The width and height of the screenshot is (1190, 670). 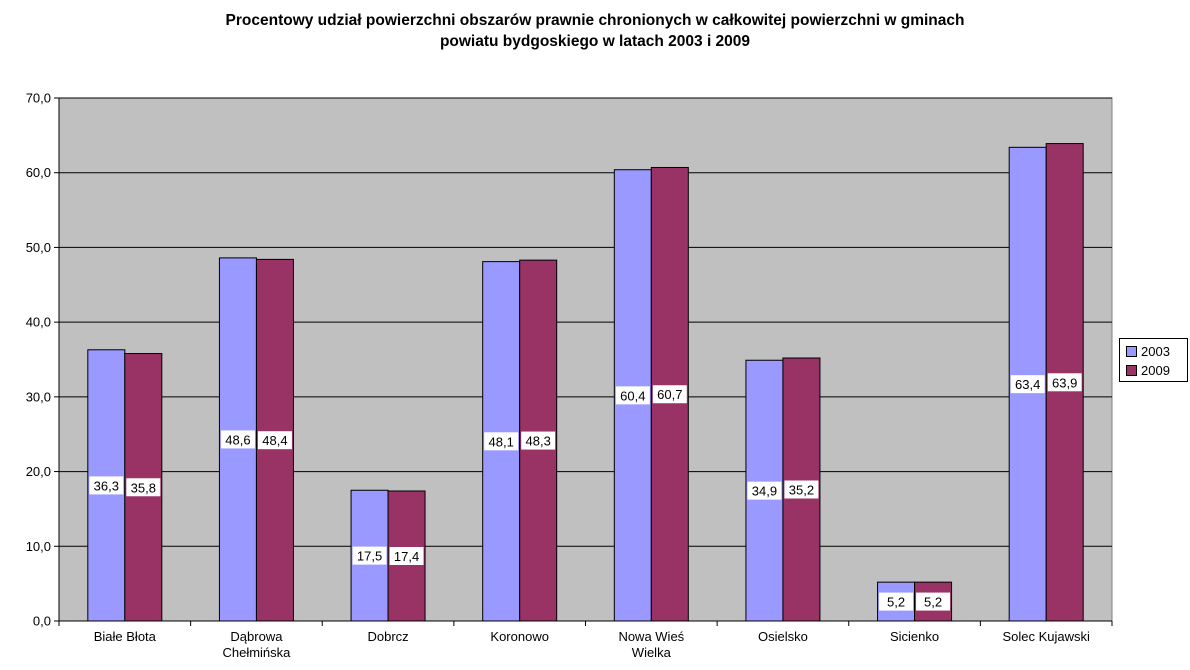 I want to click on legend-swatch-2003, so click(x=1131, y=351).